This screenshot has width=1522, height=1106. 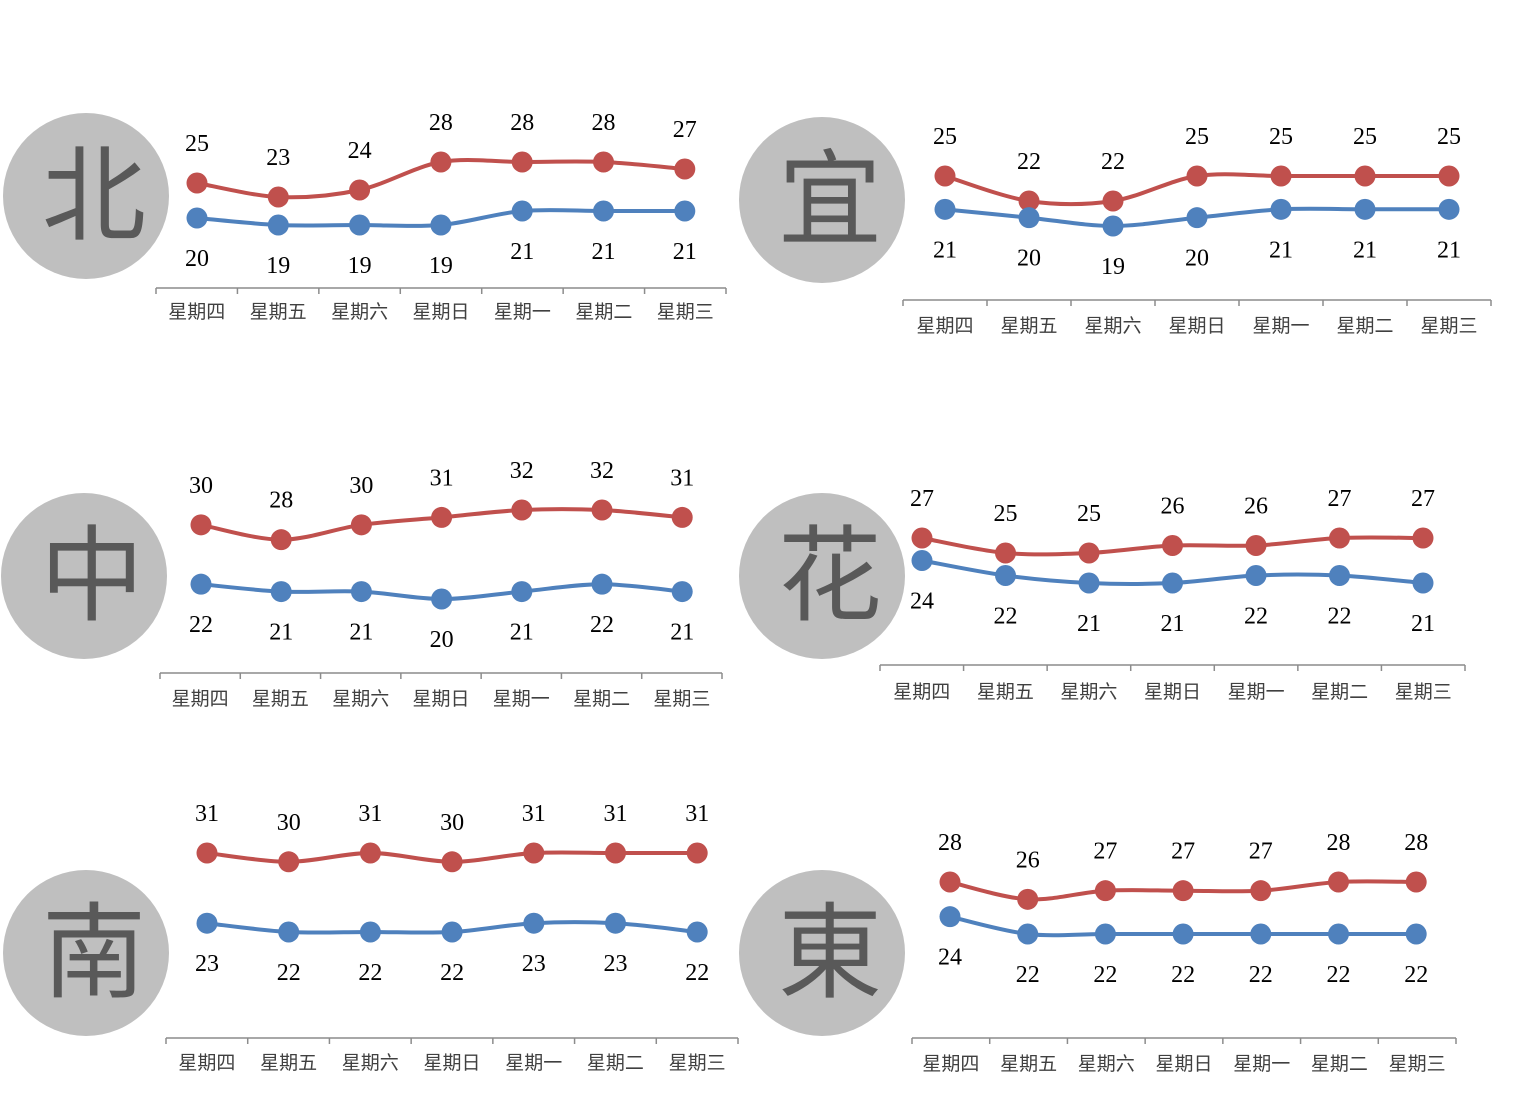 I want to click on high-temp-label: 31, so click(x=534, y=814).